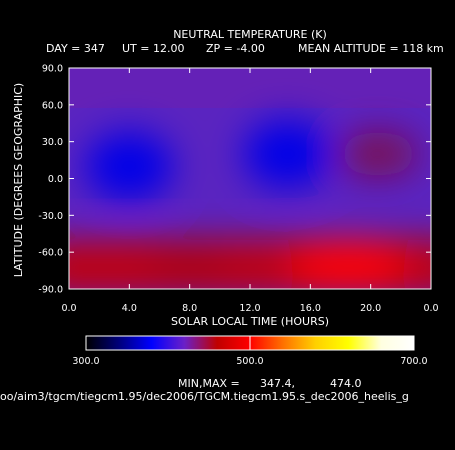 Image resolution: width=455 pixels, height=450 pixels. Describe the element at coordinates (370, 308) in the screenshot. I see `x-tick-label-5: 20.0` at that location.